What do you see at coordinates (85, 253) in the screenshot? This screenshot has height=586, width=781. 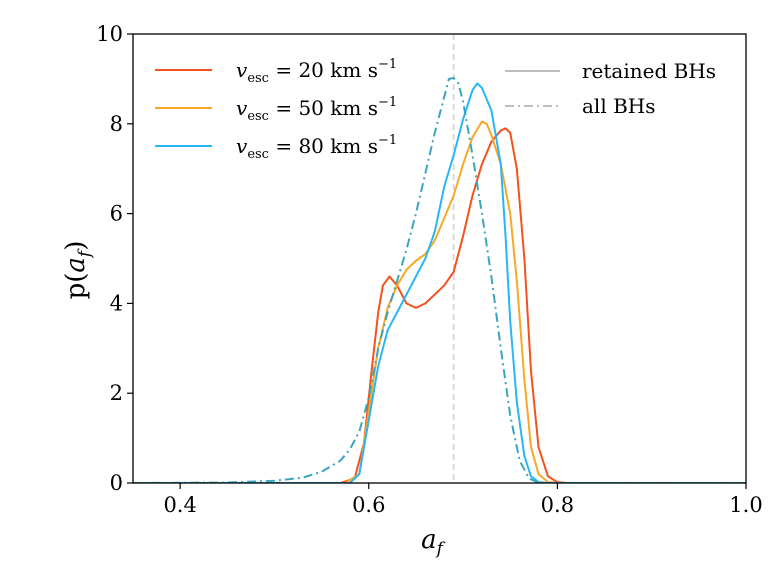 I see `y-axis-label-sub: f` at bounding box center [85, 253].